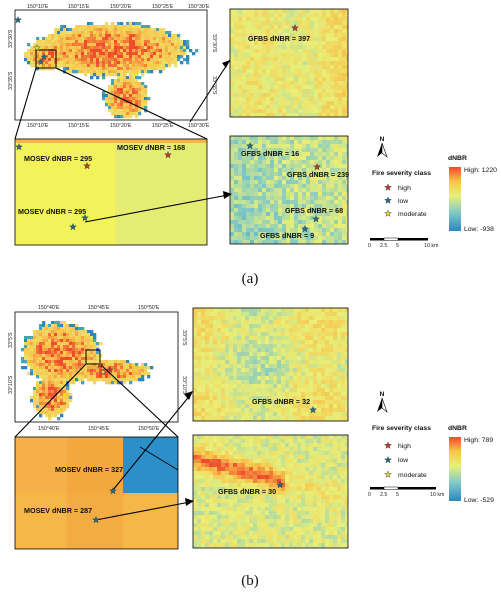 The height and width of the screenshot is (600, 501). What do you see at coordinates (250, 581) in the screenshot?
I see `caption-b: (b)` at bounding box center [250, 581].